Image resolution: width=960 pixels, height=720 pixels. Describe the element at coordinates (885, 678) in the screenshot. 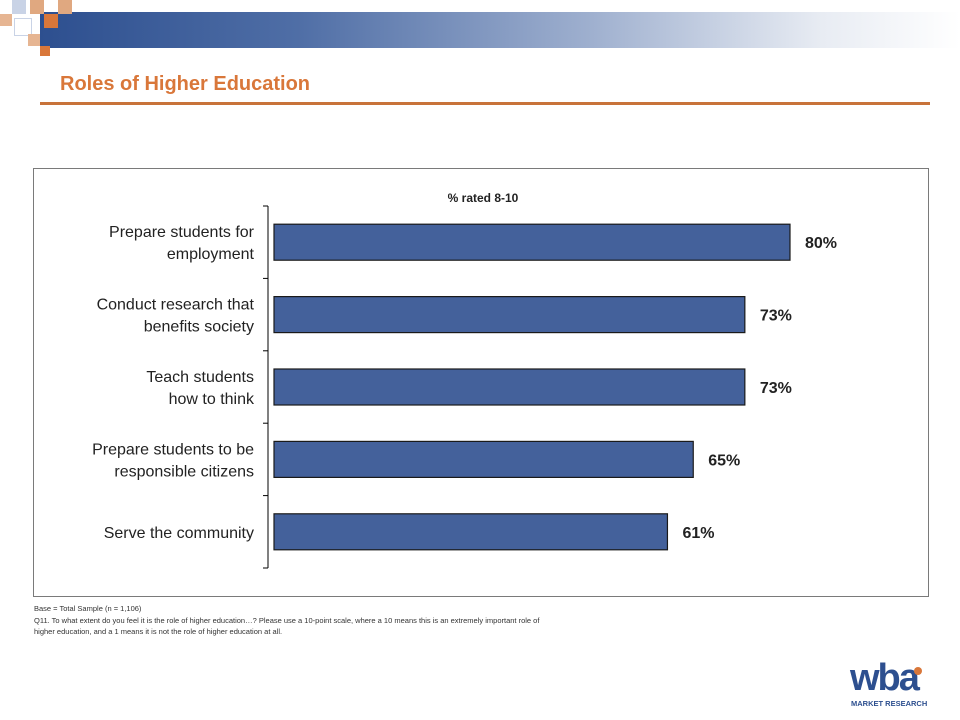

I see `logo-wordmark: wba` at that location.